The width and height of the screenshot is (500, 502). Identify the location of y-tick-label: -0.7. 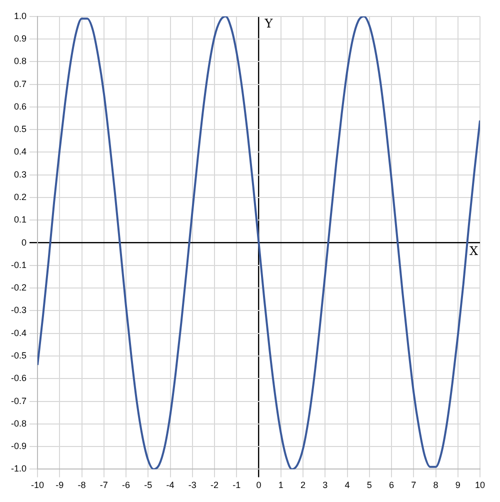
(18, 401).